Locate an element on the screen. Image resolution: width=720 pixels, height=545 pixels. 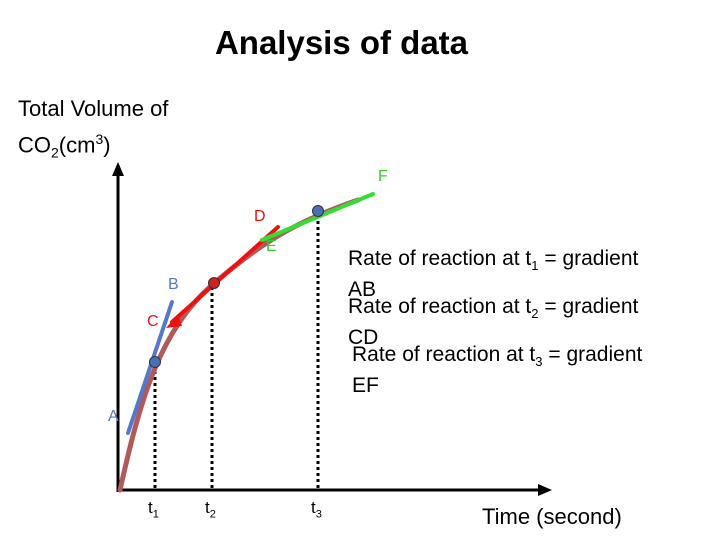
point-label-c: C is located at coordinates (153, 321).